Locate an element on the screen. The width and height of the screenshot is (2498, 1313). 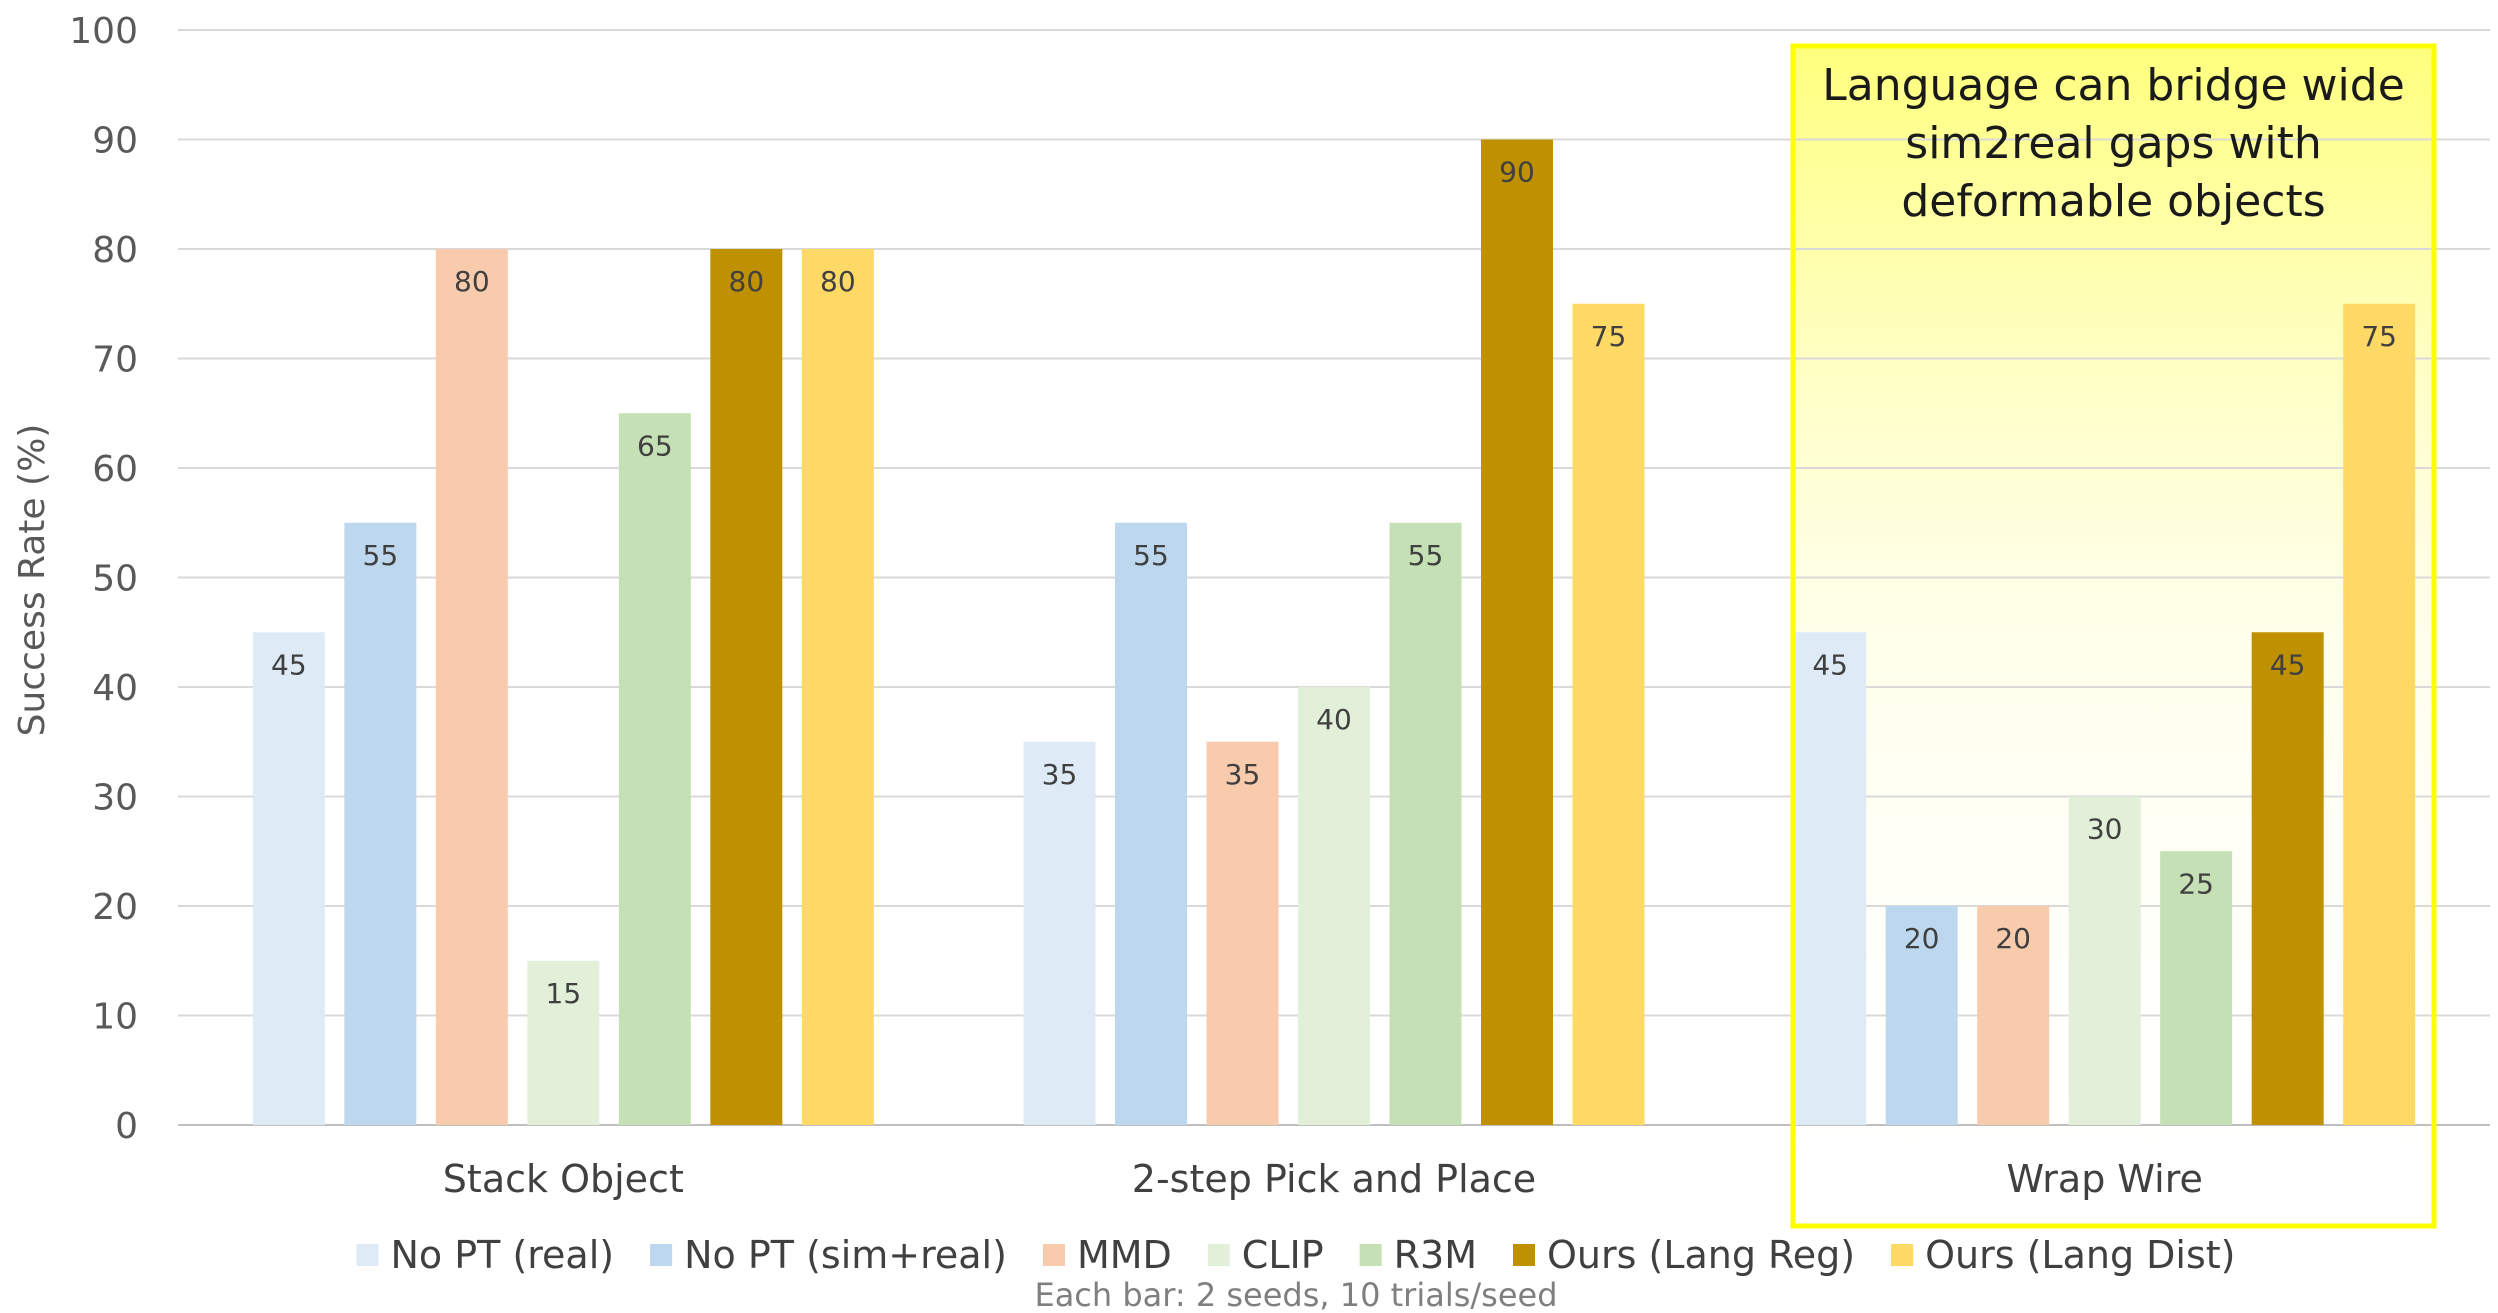
legend-label: No PT (sim+real) is located at coordinates (845, 1255).